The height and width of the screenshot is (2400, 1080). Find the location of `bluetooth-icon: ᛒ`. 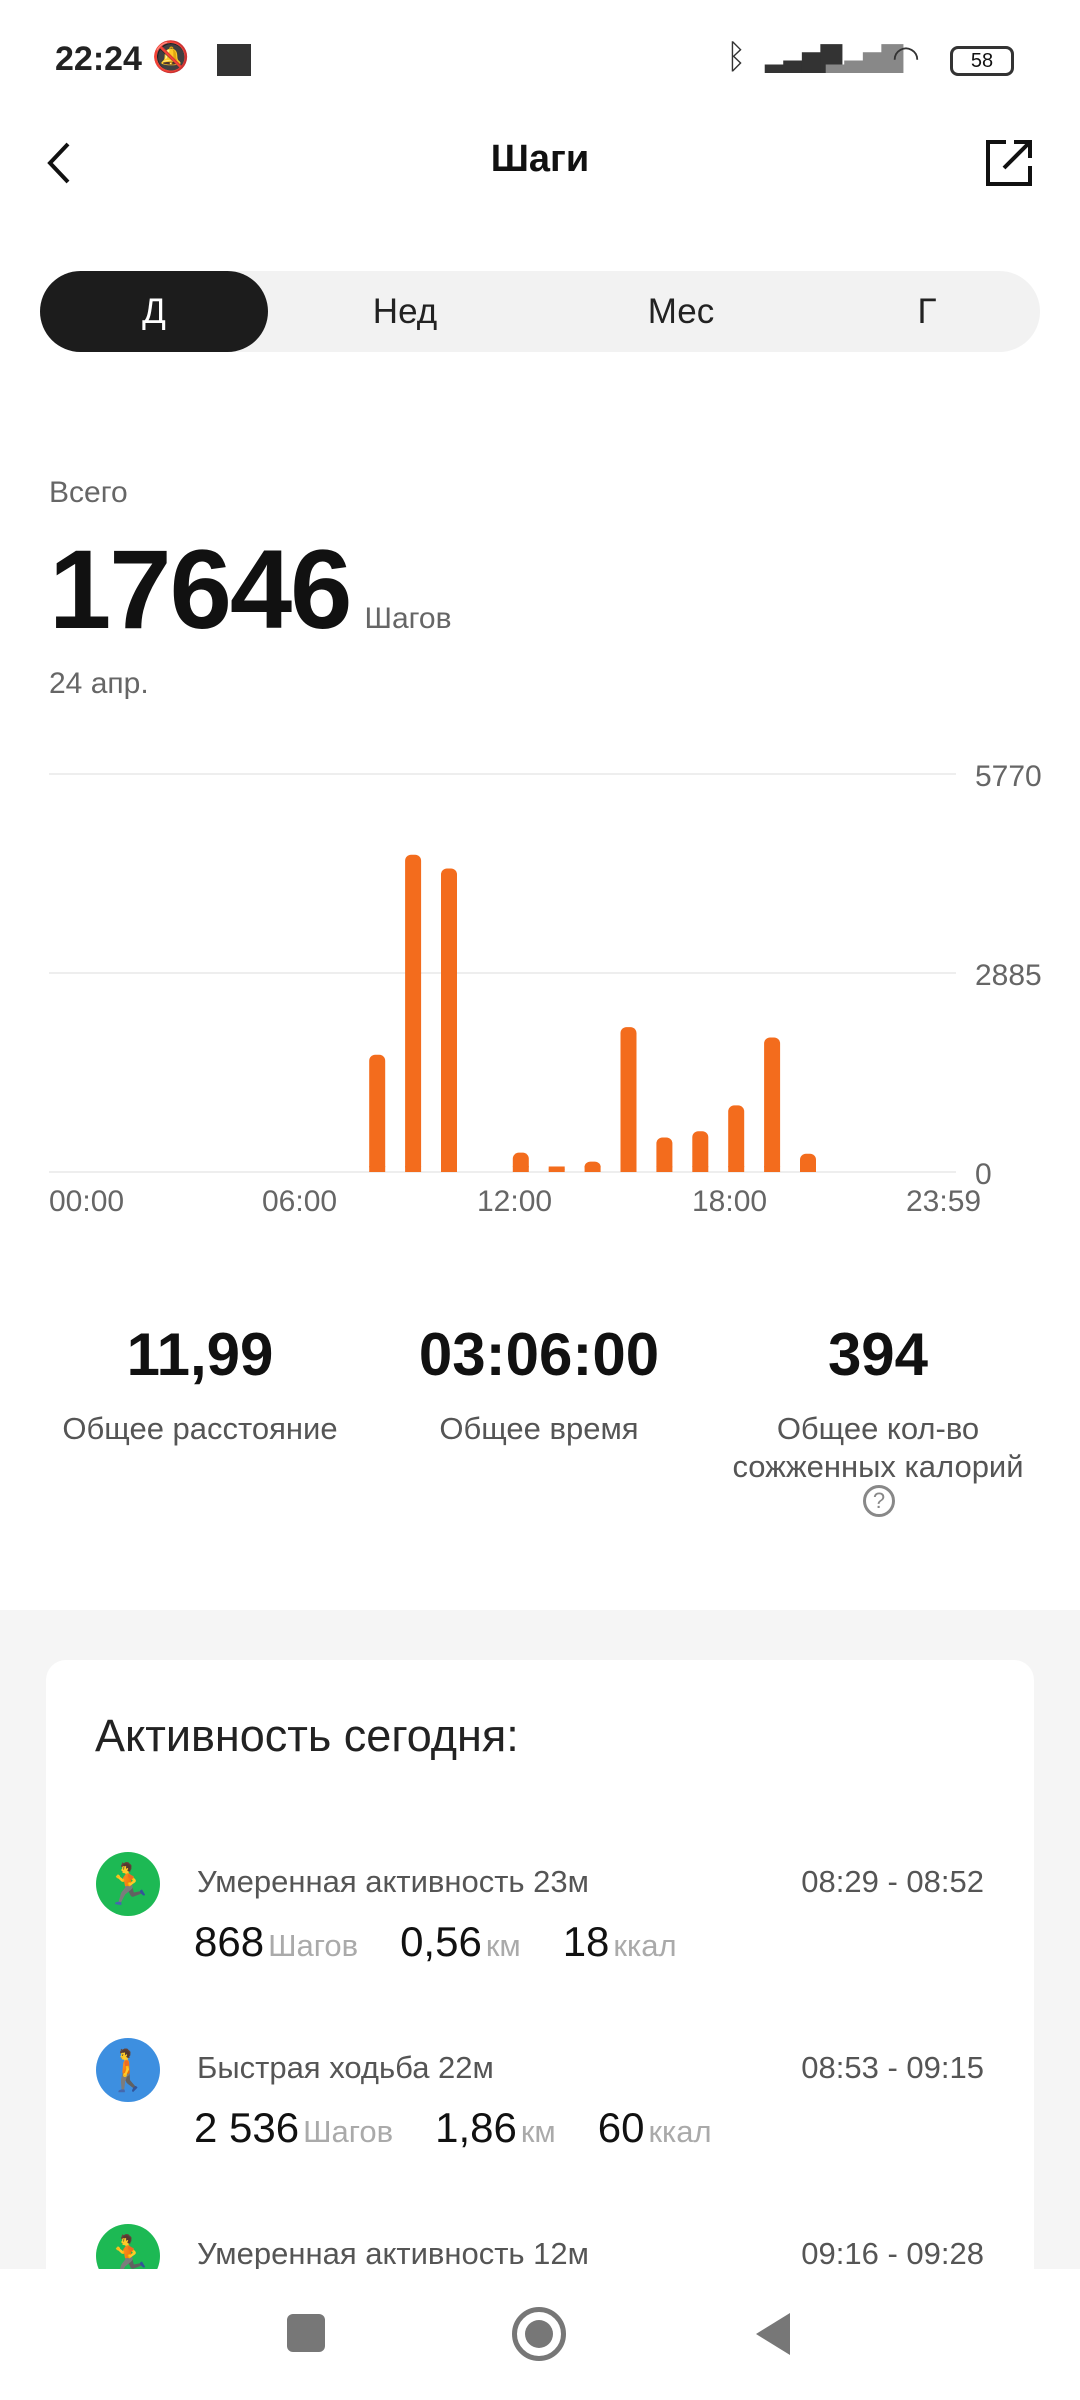

bluetooth-icon: ᛒ is located at coordinates (736, 57).